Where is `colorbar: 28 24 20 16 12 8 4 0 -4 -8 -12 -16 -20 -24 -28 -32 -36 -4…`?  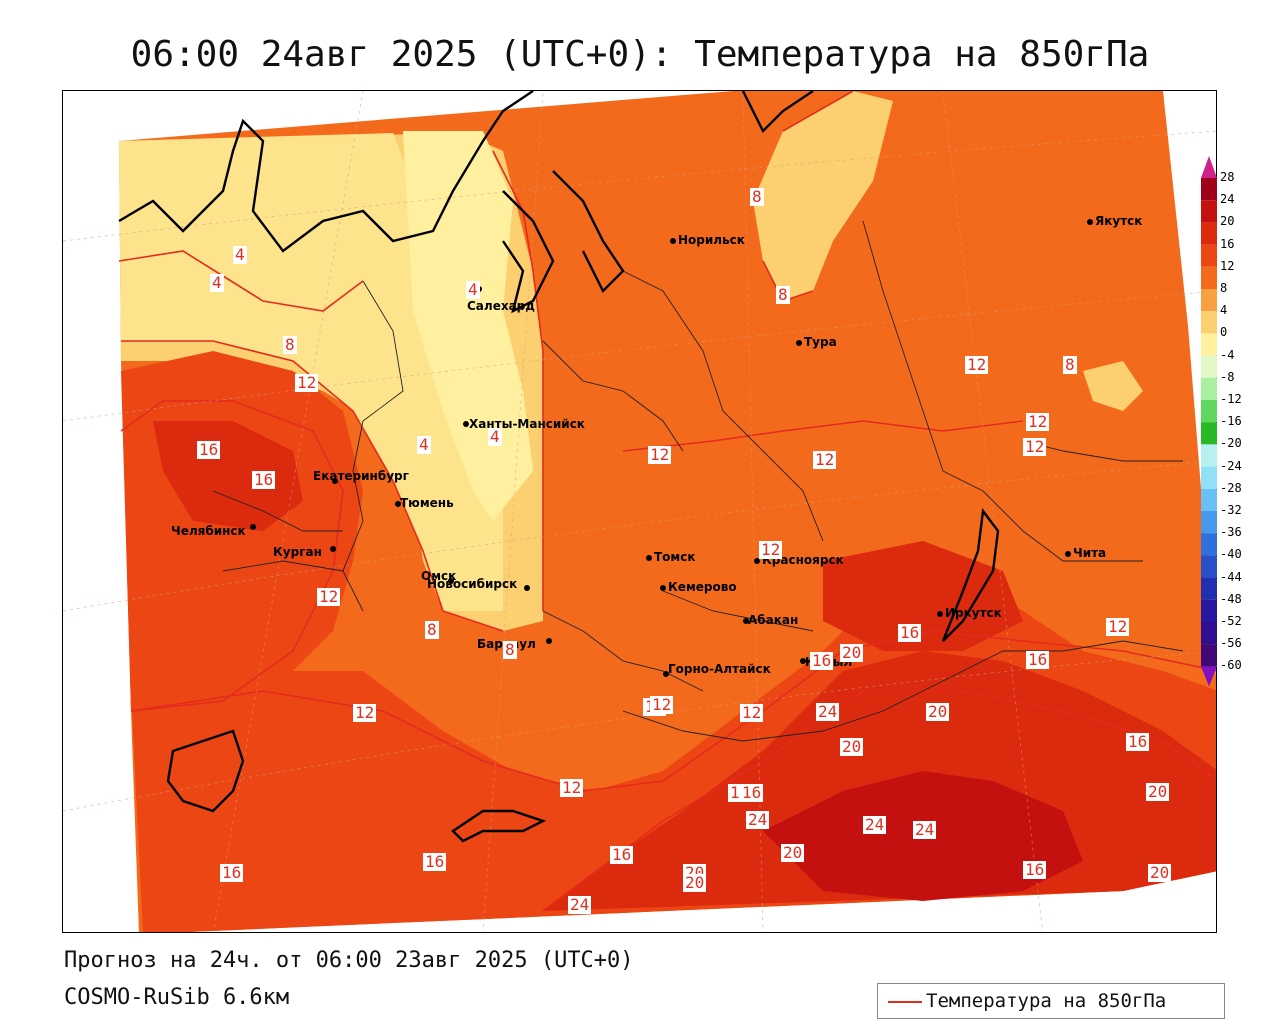
colorbar: 28 24 20 16 12 8 4 0 -4 -8 -12 -16 -20 -24 -28 -32 -36 -4… is located at coordinates (1240, 423).